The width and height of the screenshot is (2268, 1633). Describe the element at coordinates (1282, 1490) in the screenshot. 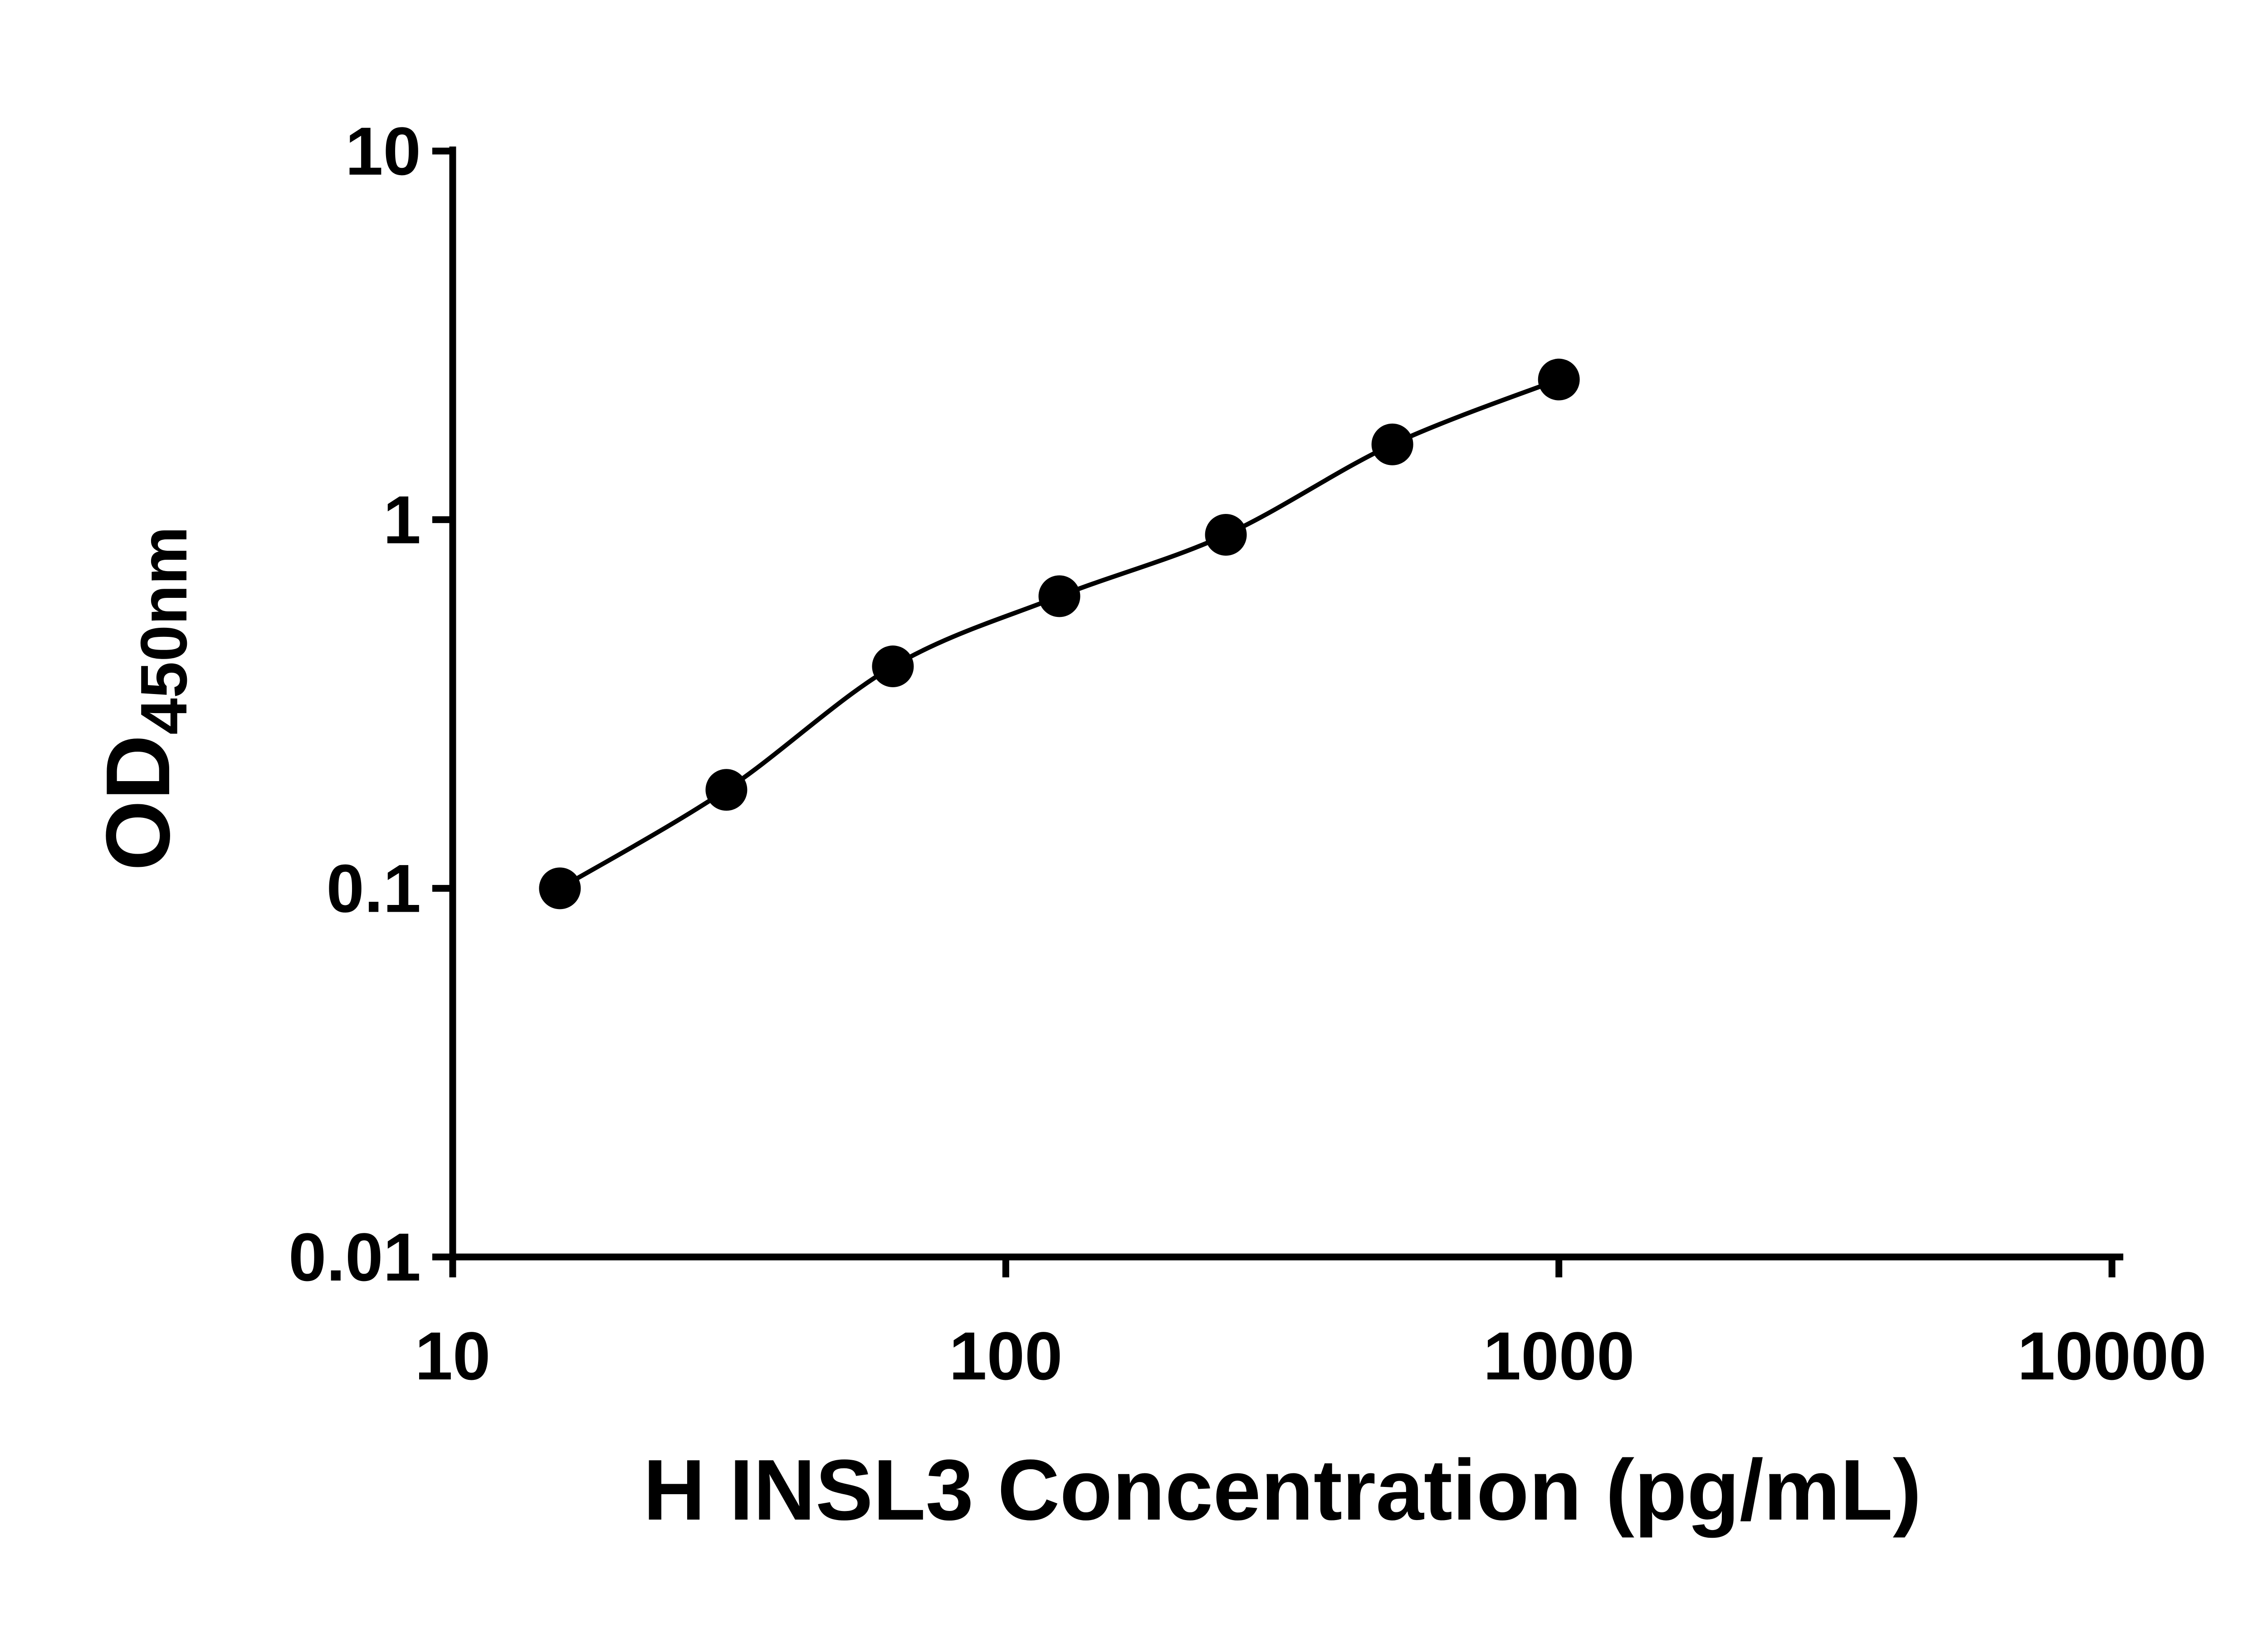

I see `x-axis-title: H INSL3 Concentration (pg/mL)` at that location.